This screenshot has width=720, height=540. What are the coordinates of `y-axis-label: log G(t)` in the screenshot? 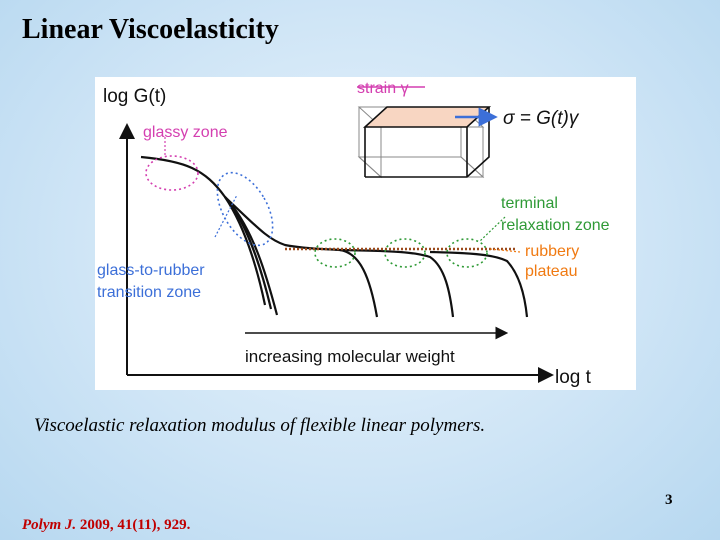 It's located at (134, 96).